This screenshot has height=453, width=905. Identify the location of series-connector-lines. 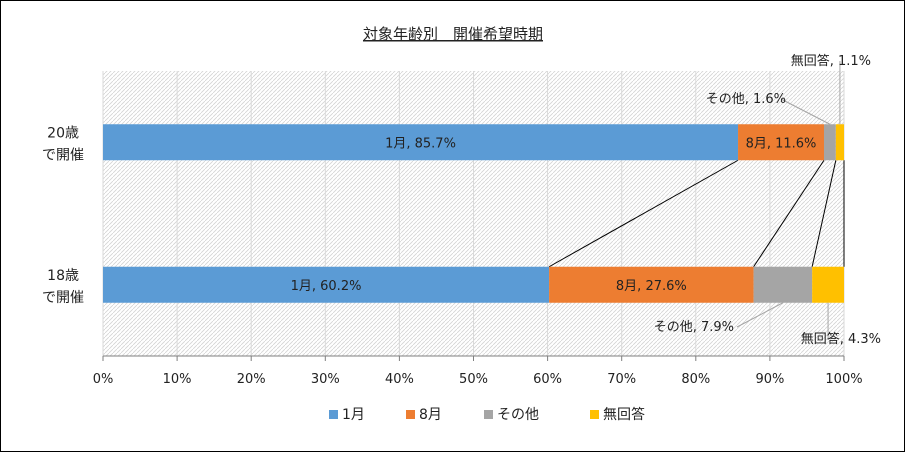
(696, 213).